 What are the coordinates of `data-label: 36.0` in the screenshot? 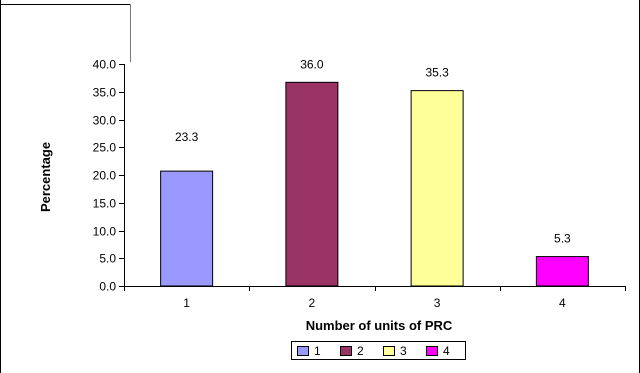 It's located at (312, 64).